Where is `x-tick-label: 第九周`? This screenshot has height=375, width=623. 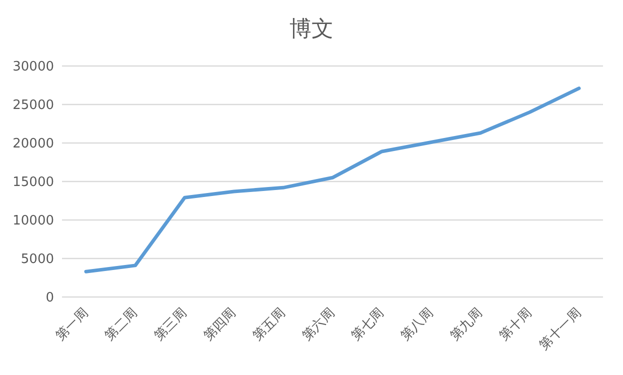
x-tick-label: 第九周 is located at coordinates (467, 325).